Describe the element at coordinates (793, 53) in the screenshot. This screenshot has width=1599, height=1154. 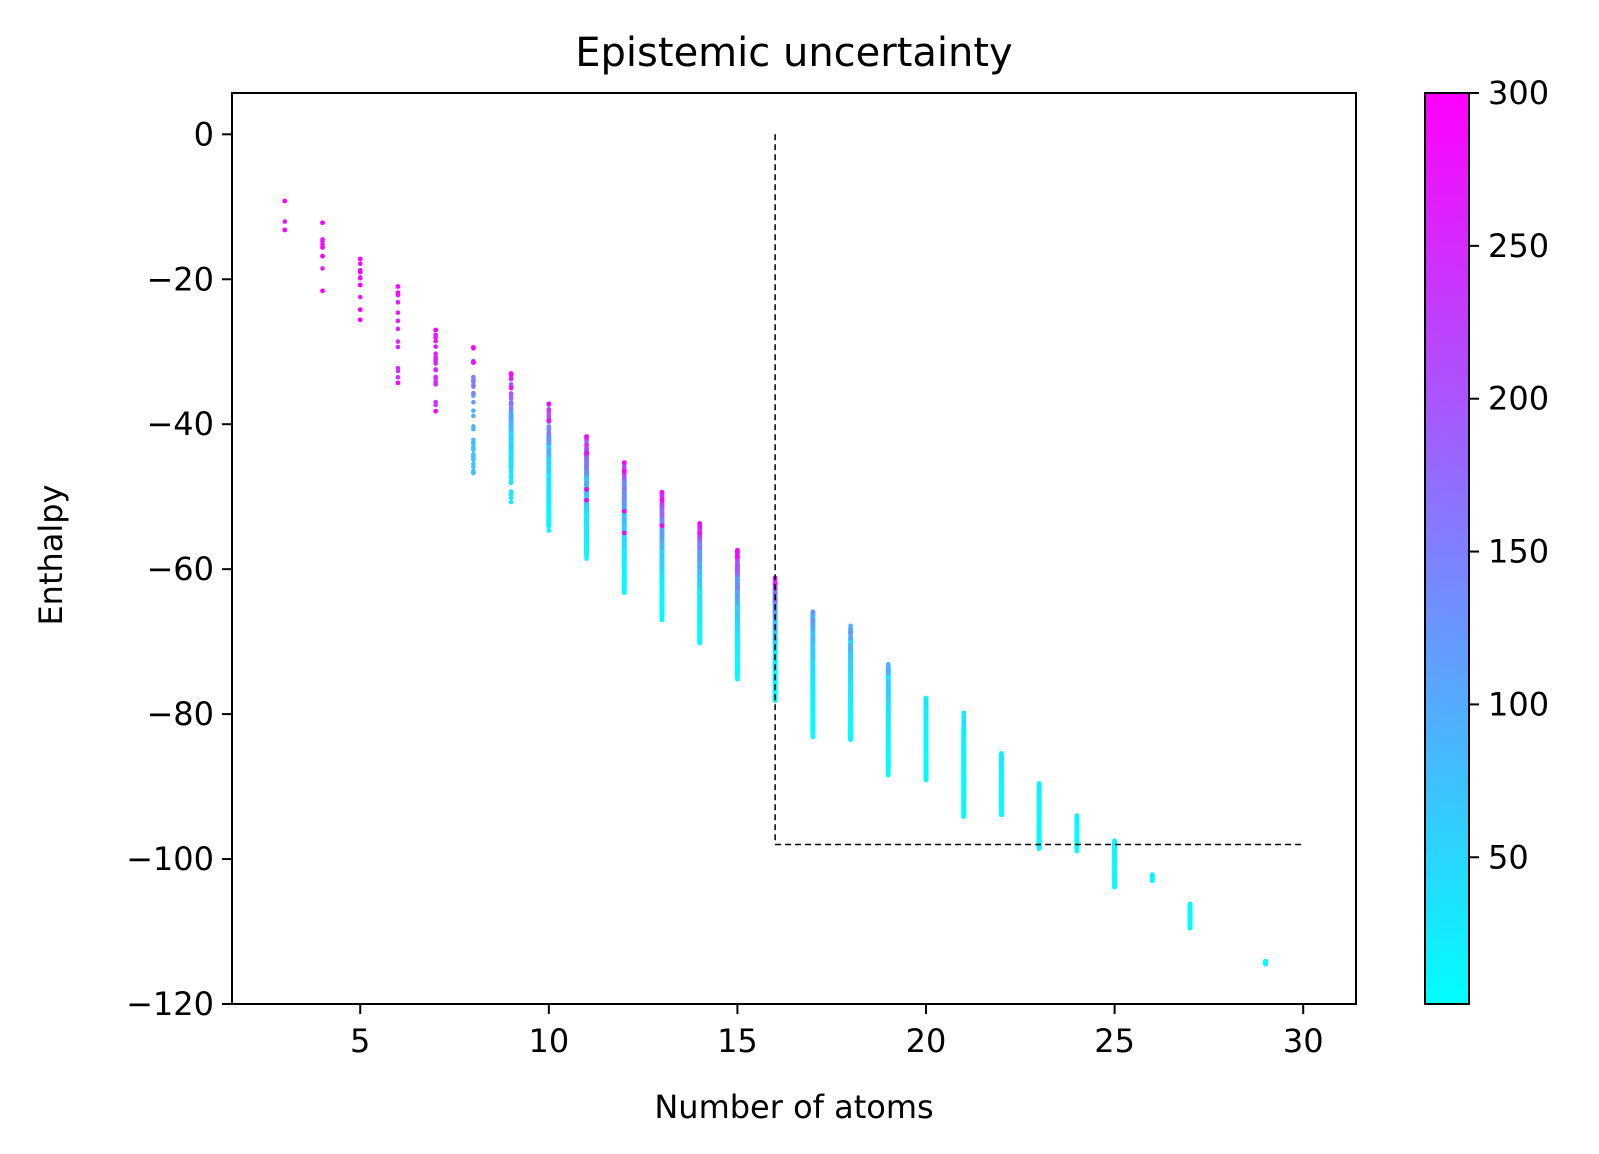
I see `chart-title: Epistemic uncertainty` at that location.